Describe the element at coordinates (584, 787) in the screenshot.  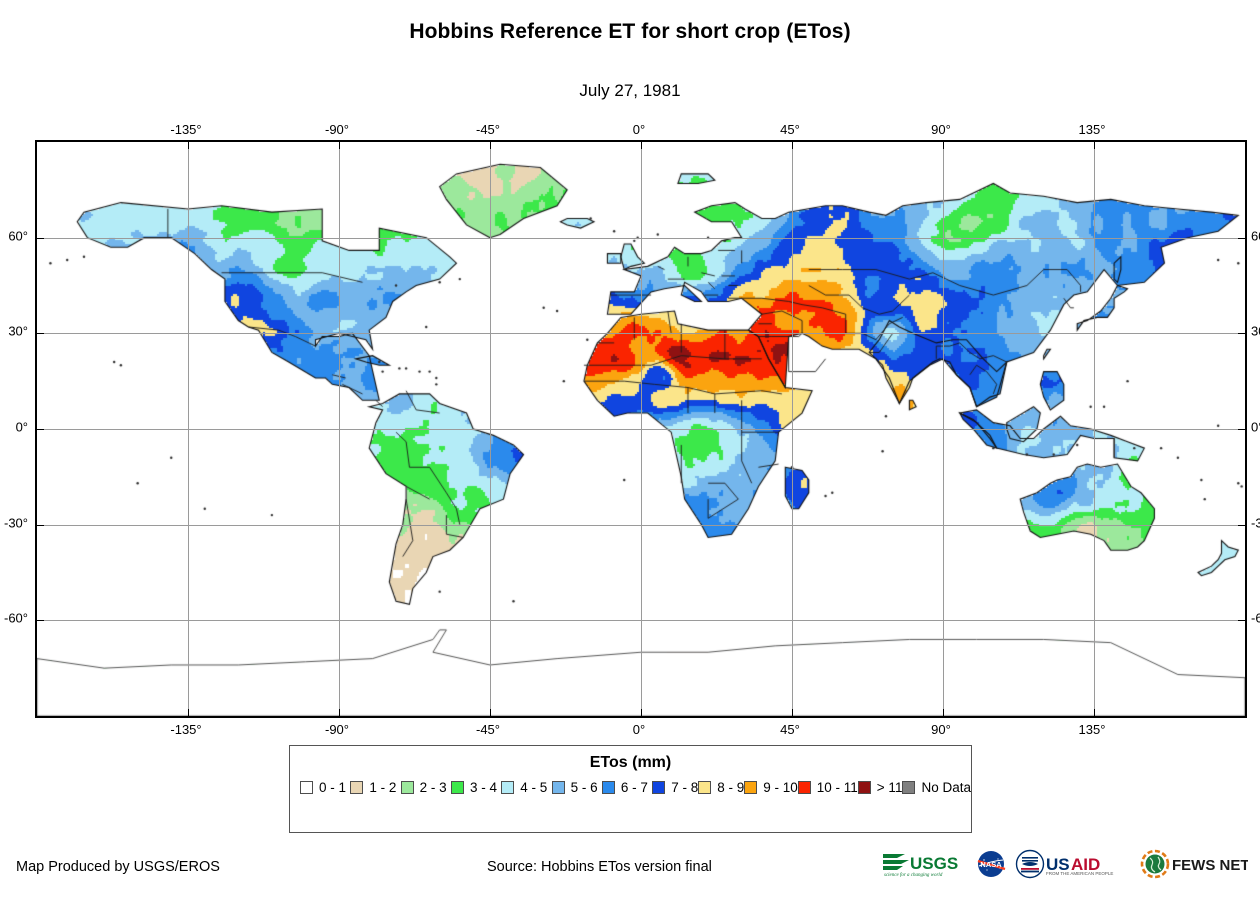
I see `legend-label: 5 - 6` at that location.